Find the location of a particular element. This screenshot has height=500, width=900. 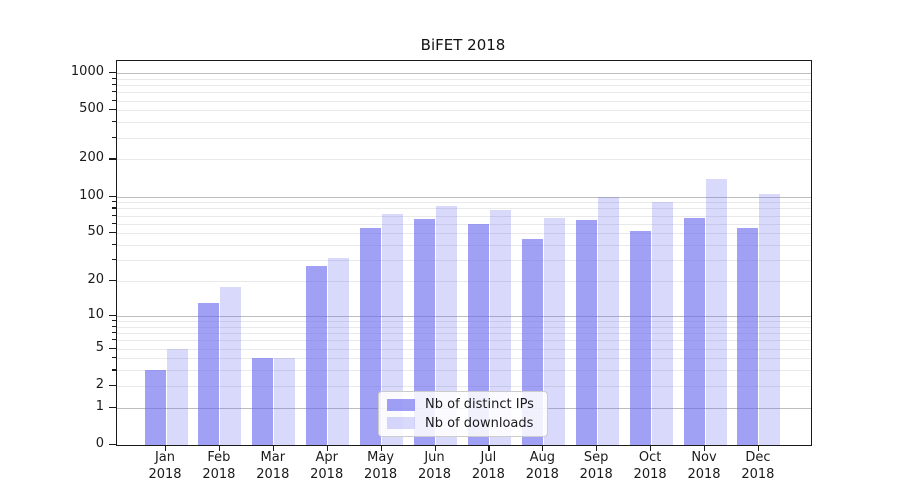

bar-distinct-ips-jan is located at coordinates (155, 407).